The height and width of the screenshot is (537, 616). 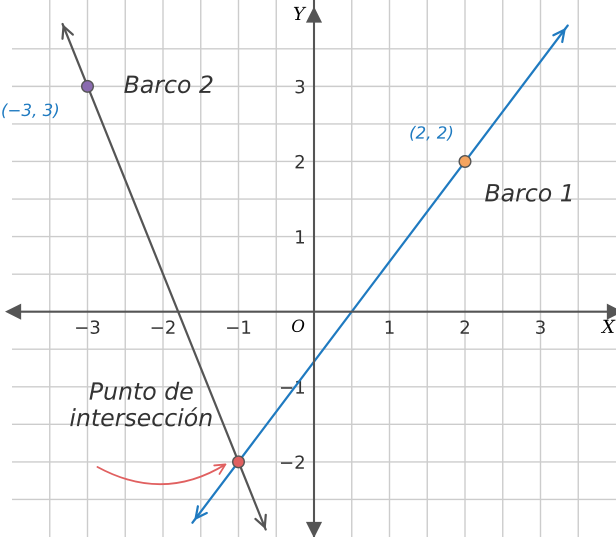 I want to click on x-tick-label: −3, so click(x=88, y=327).